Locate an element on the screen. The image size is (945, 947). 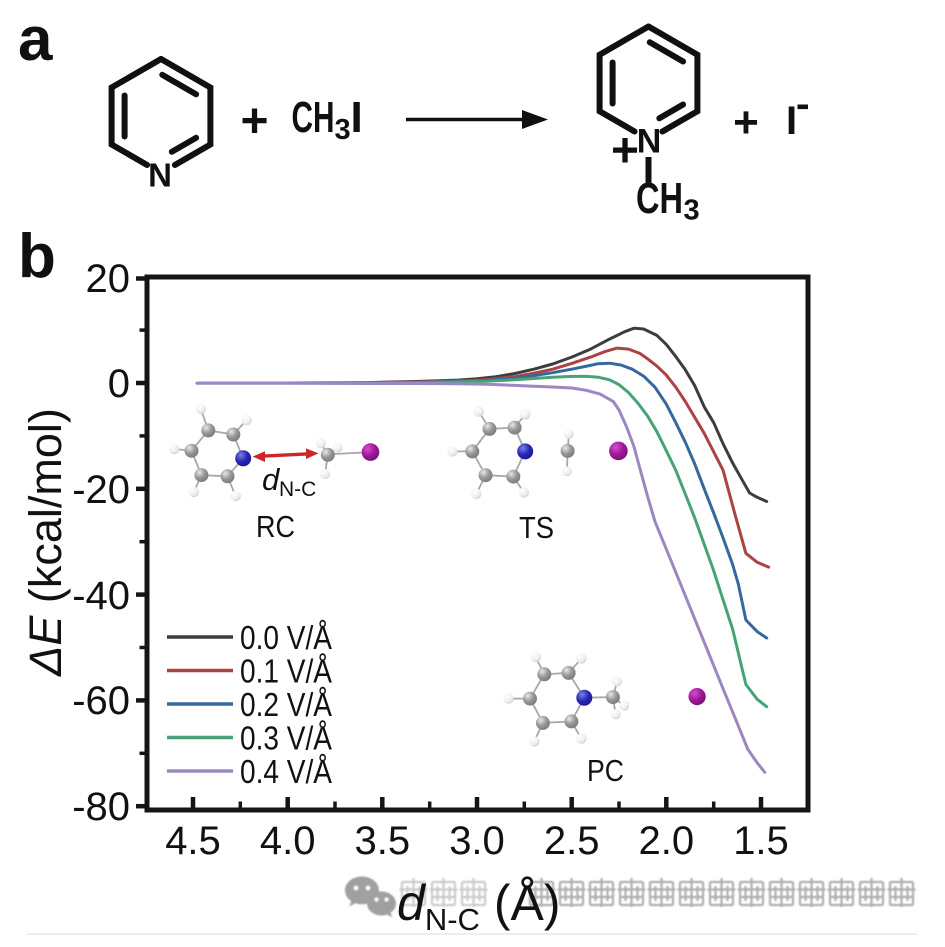
svg-text: -60 is located at coordinates (101, 701).